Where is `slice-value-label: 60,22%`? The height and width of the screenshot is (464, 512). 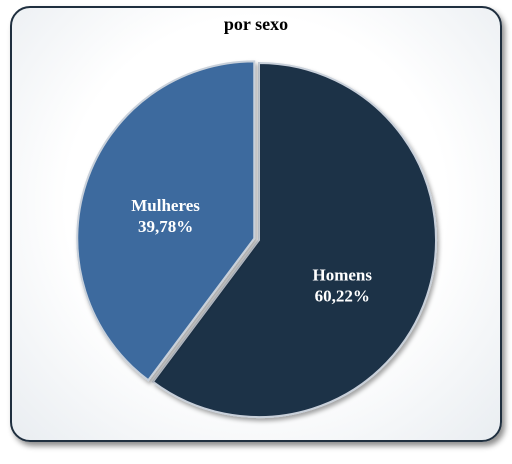
slice-value-label: 60,22% is located at coordinates (342, 295).